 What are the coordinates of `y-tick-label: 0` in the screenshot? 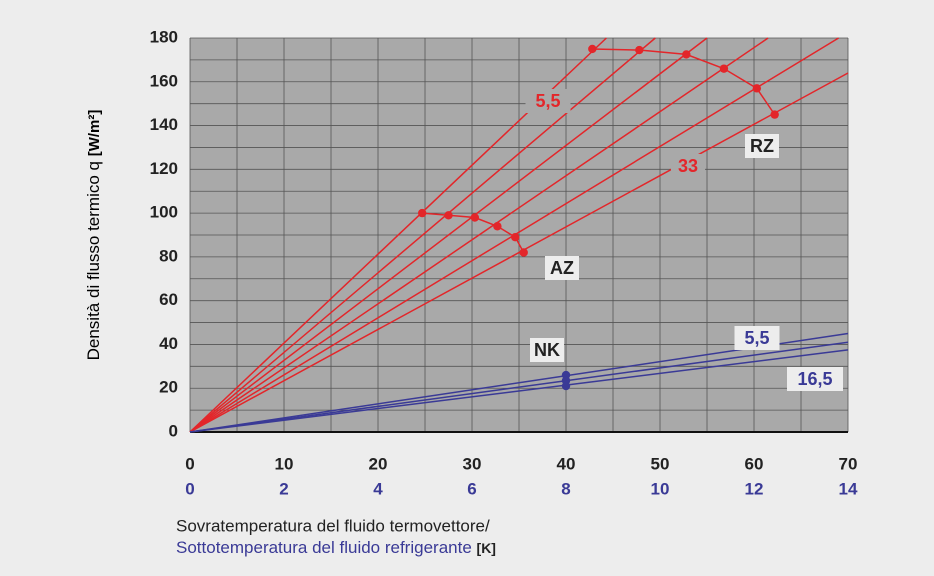 It's located at (173, 430).